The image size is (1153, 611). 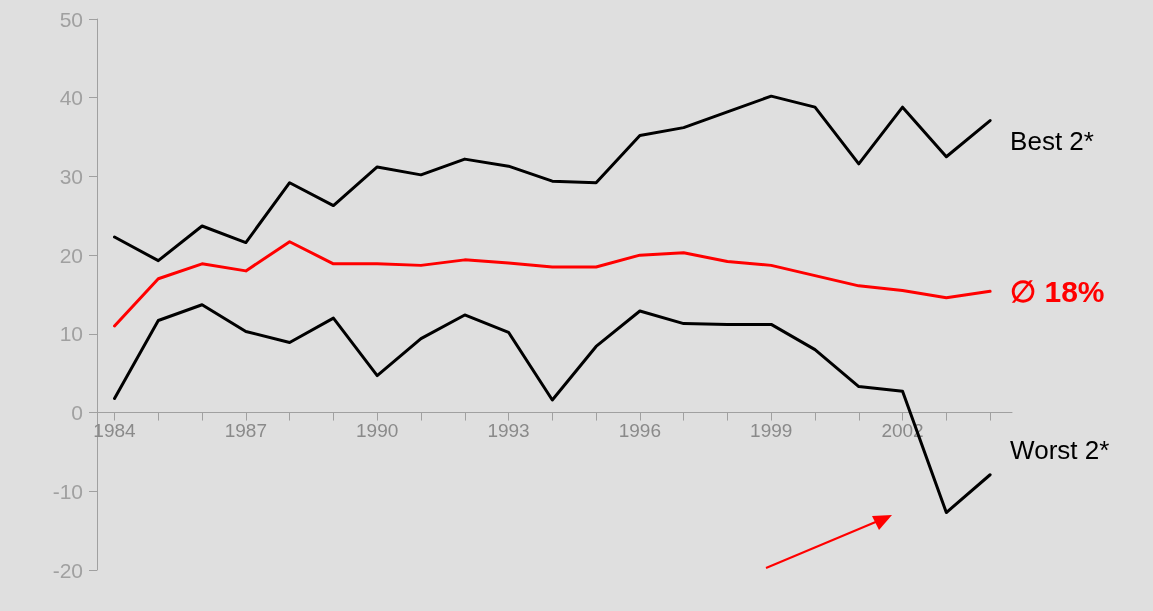 I want to click on series-label: ∅ 18%, so click(x=1057, y=291).